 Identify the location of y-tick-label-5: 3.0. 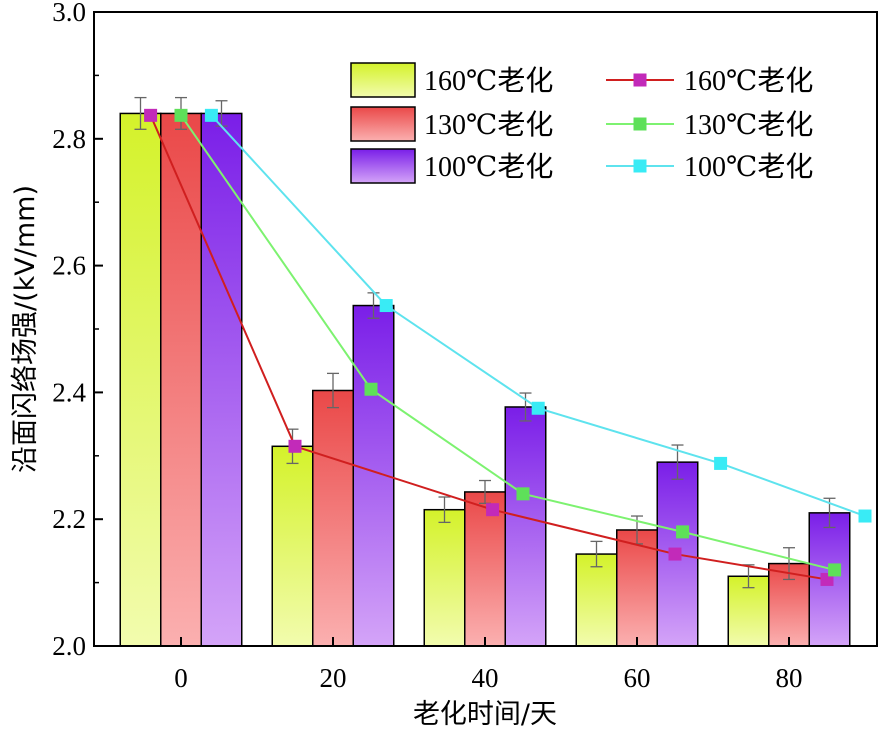
(69, 13).